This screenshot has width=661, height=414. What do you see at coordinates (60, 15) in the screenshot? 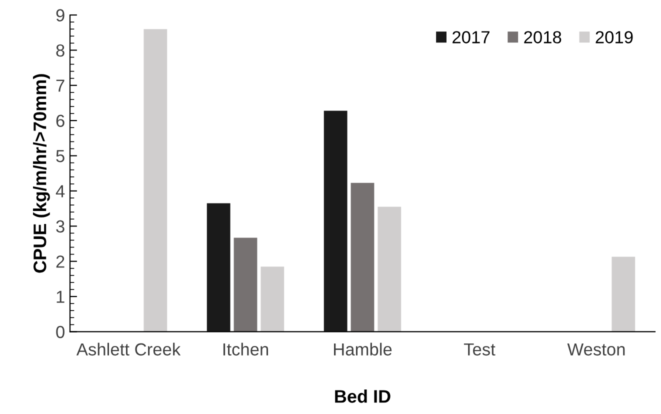
I see `y-tick-label: 9` at bounding box center [60, 15].